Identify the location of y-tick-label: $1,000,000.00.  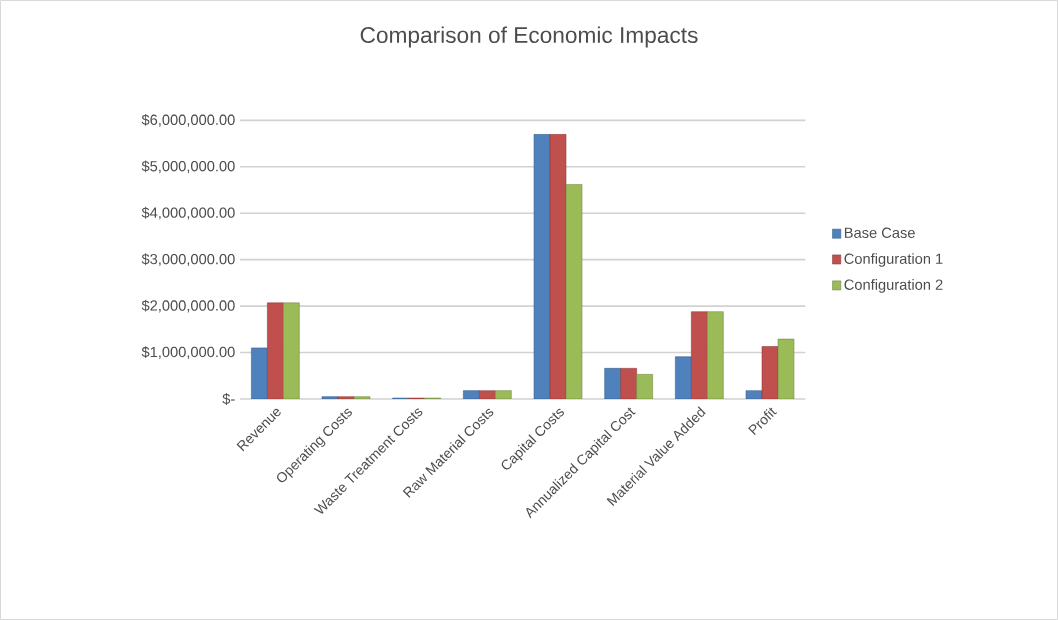
(188, 352).